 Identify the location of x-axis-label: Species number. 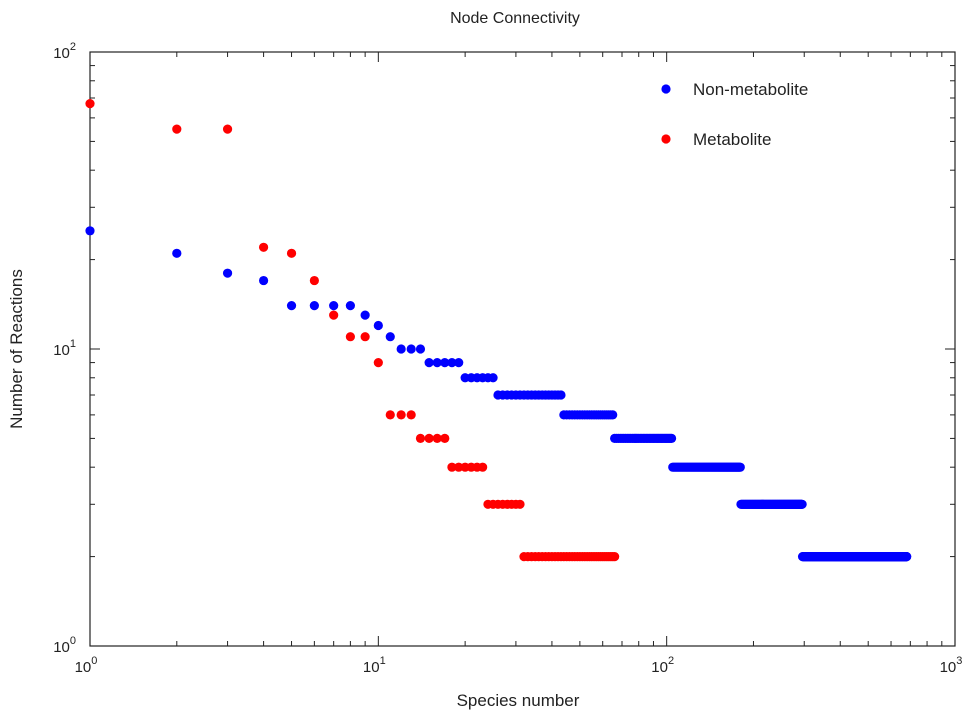
(518, 700).